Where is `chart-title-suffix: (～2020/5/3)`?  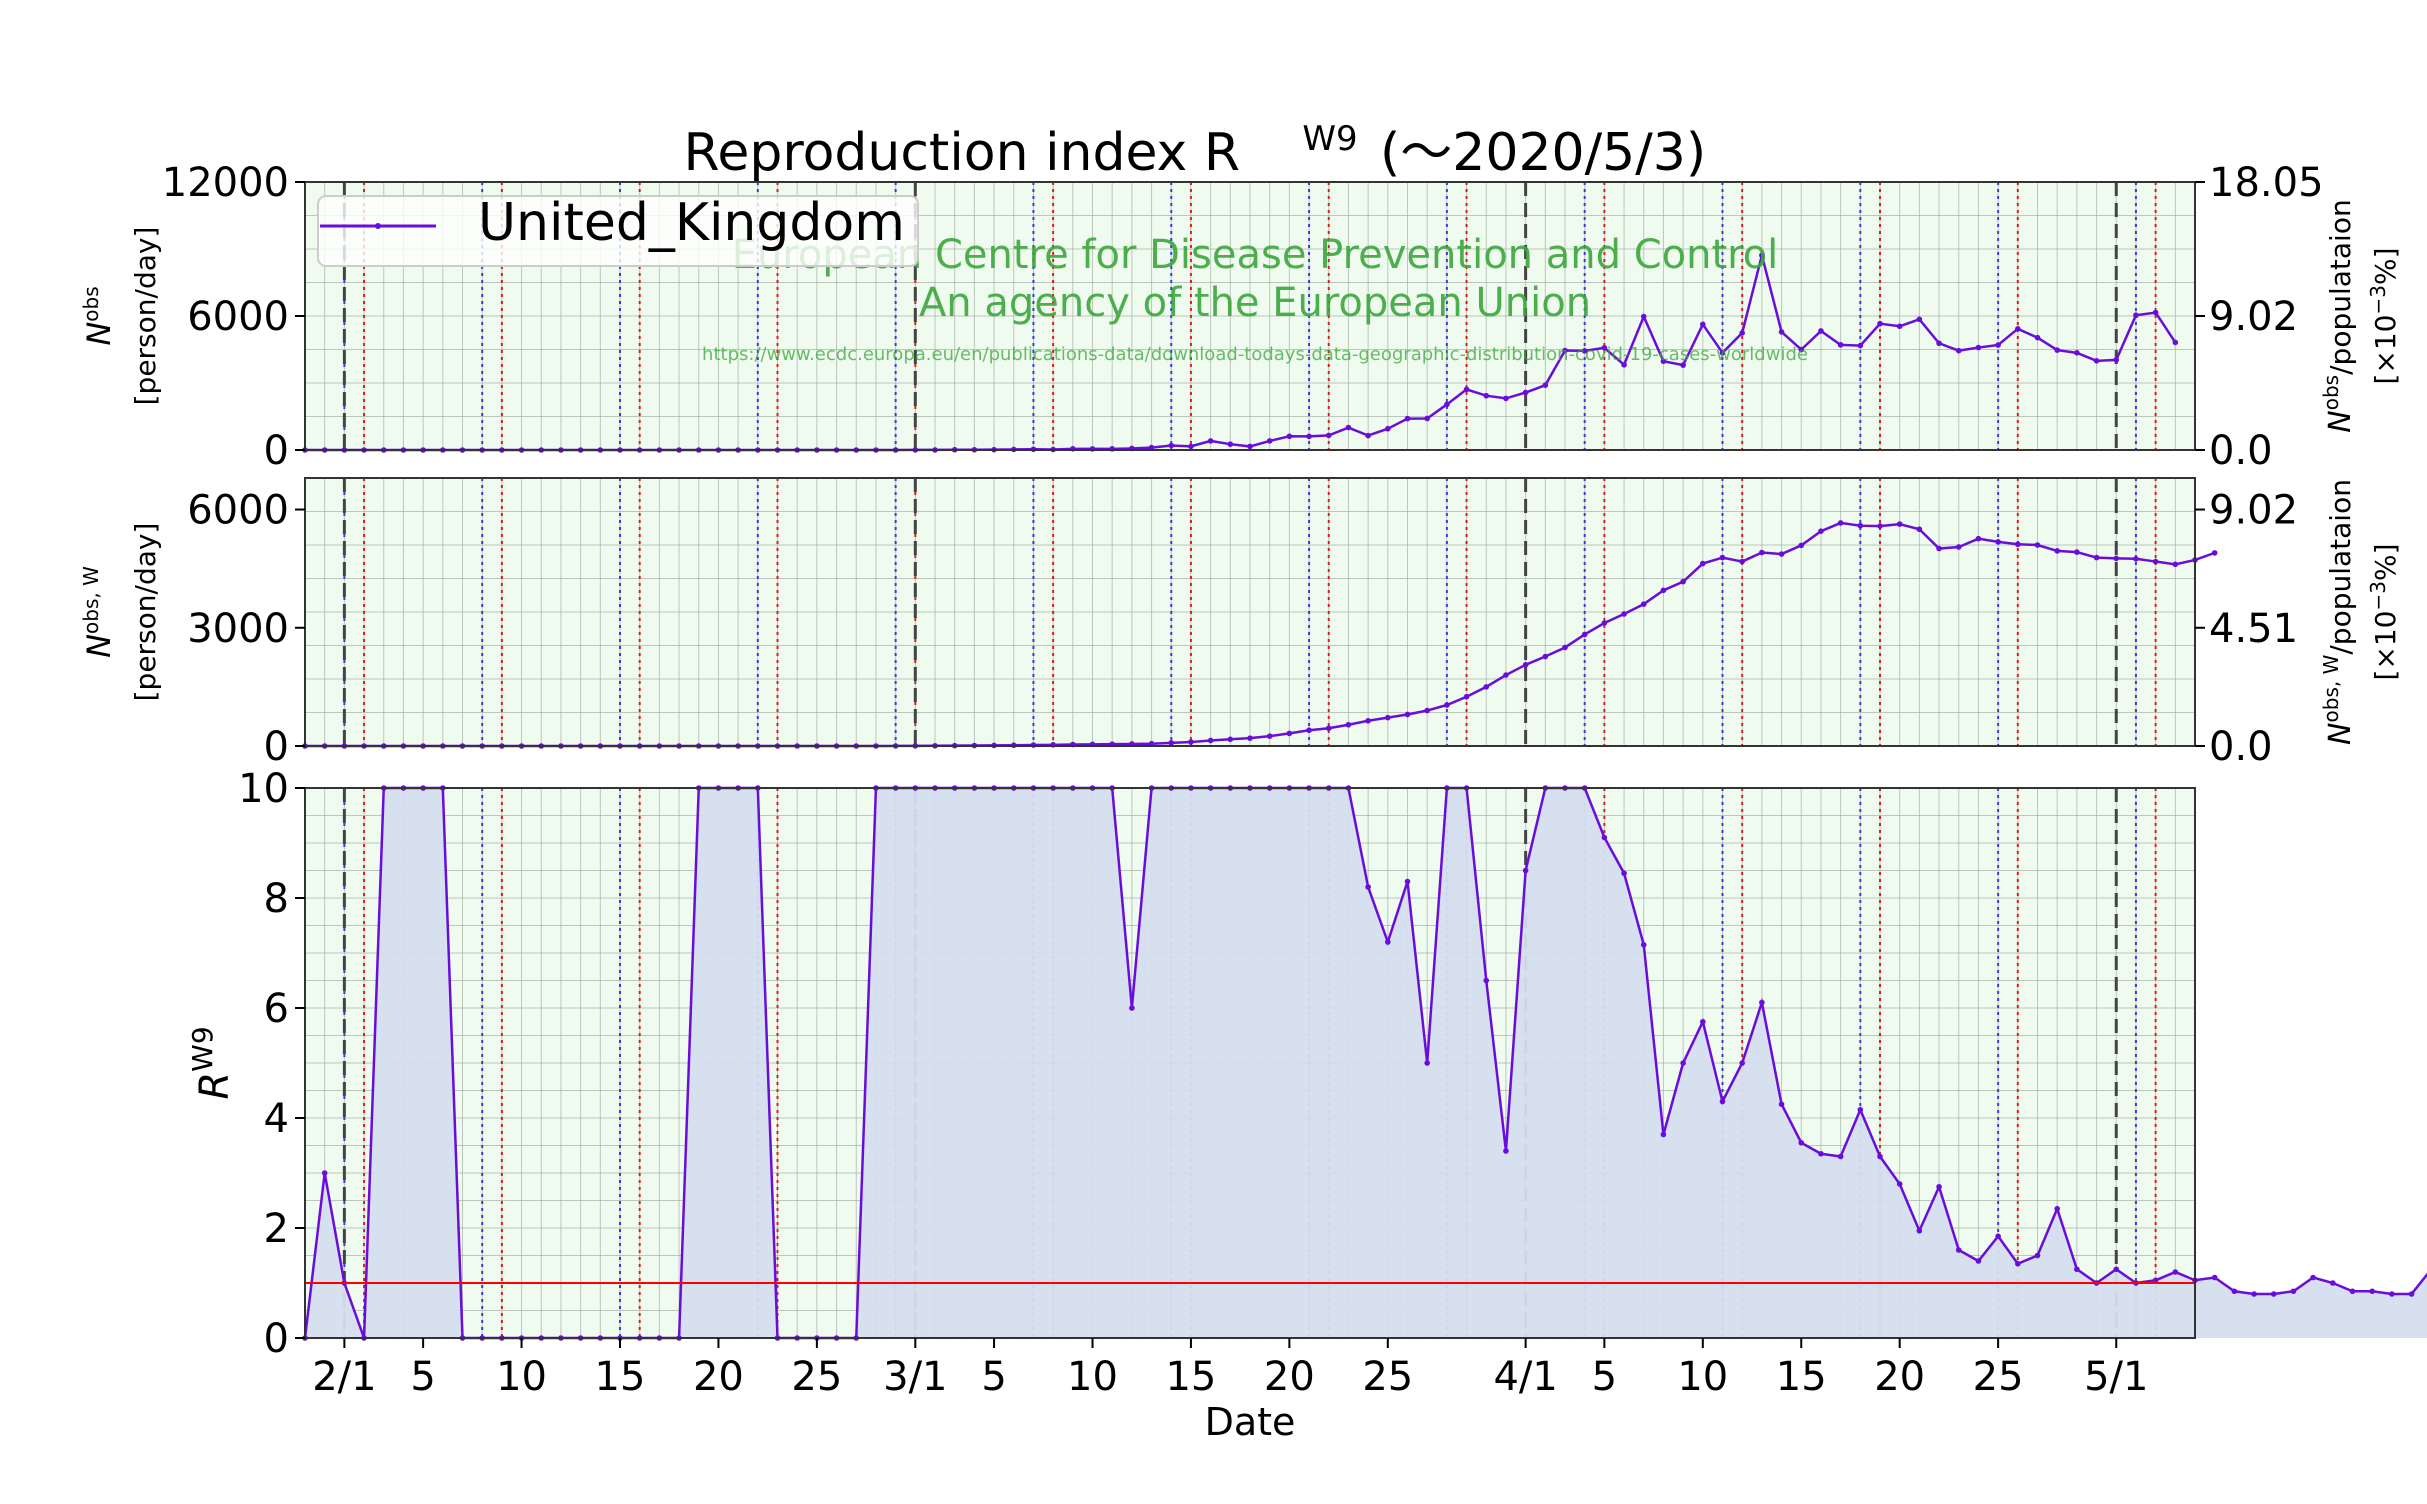 chart-title-suffix: (～2020/5/3) is located at coordinates (1543, 153).